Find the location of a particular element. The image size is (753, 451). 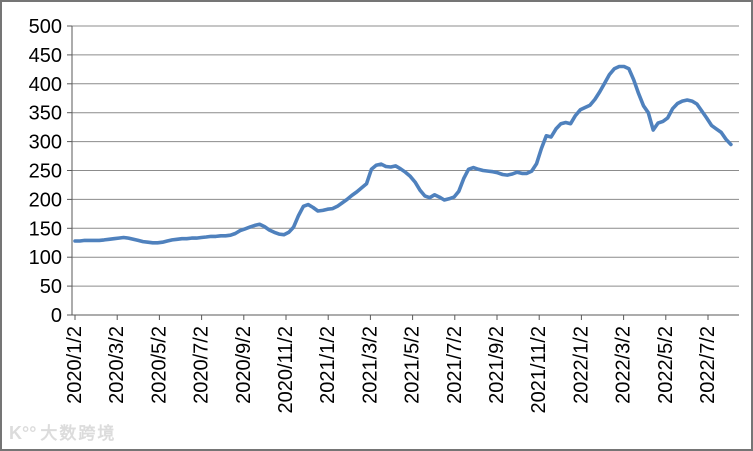

watermark-text: 大数跨境 is located at coordinates (78, 433).